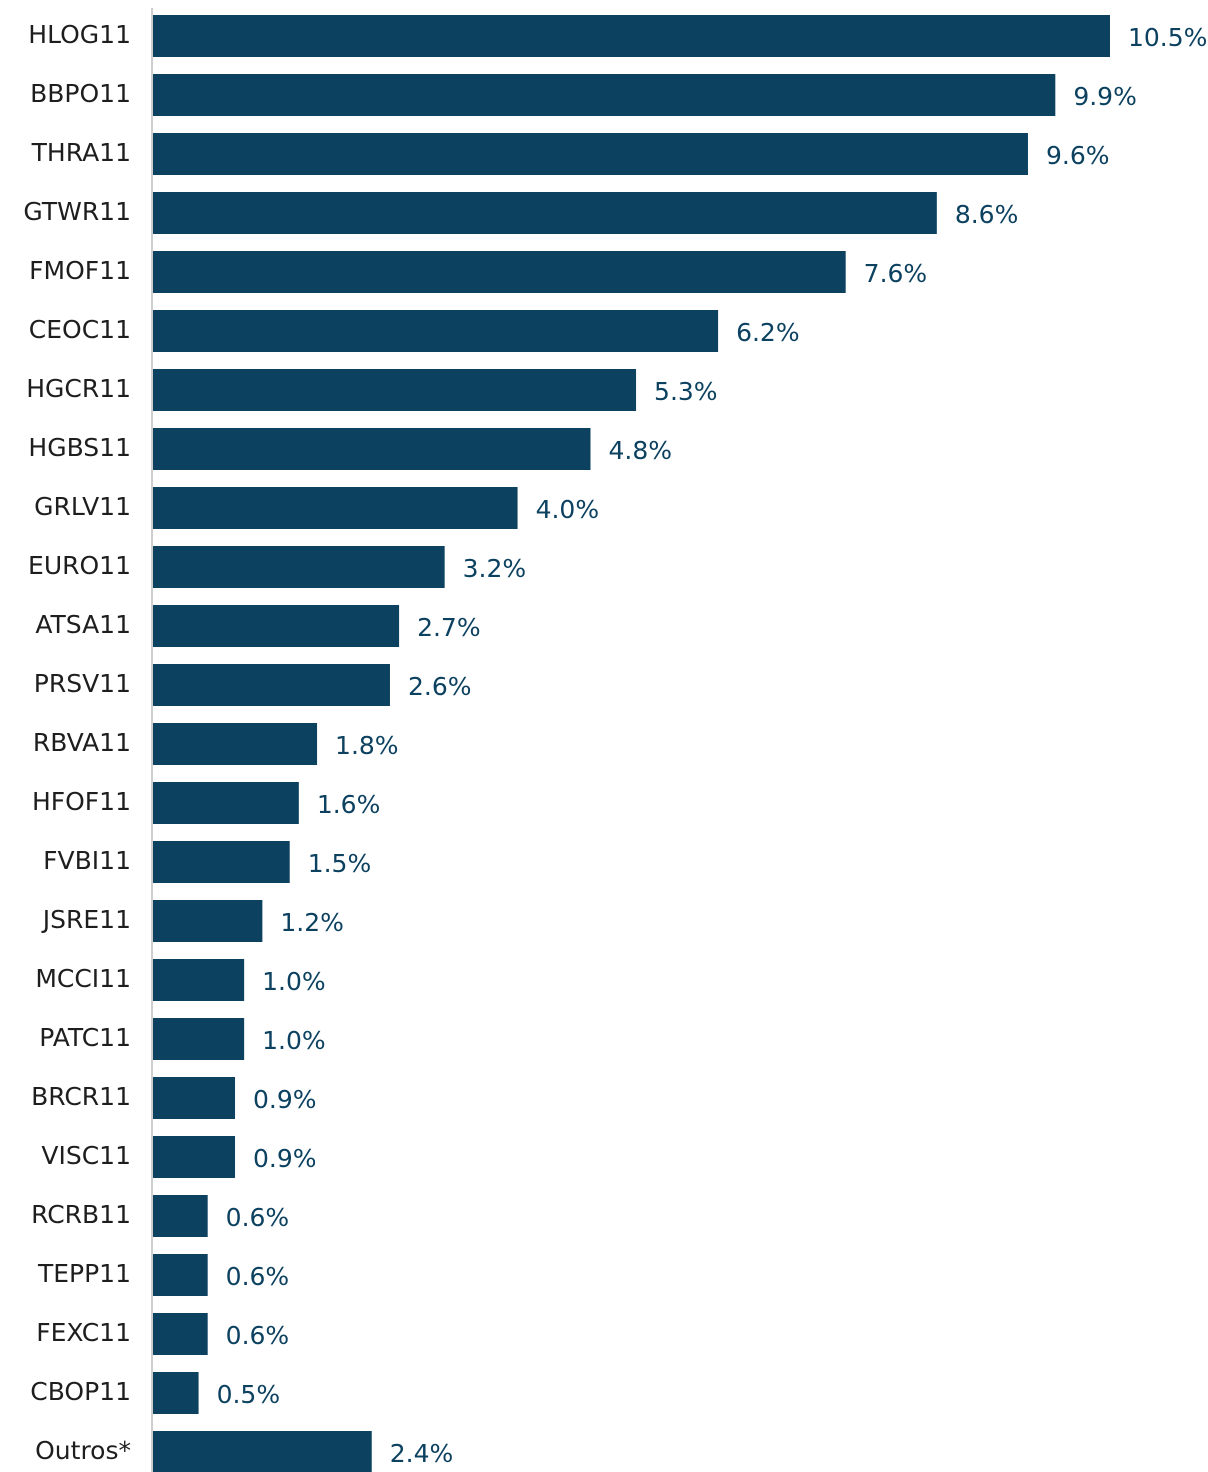  I want to click on category-label: MCCI11, so click(83, 978).